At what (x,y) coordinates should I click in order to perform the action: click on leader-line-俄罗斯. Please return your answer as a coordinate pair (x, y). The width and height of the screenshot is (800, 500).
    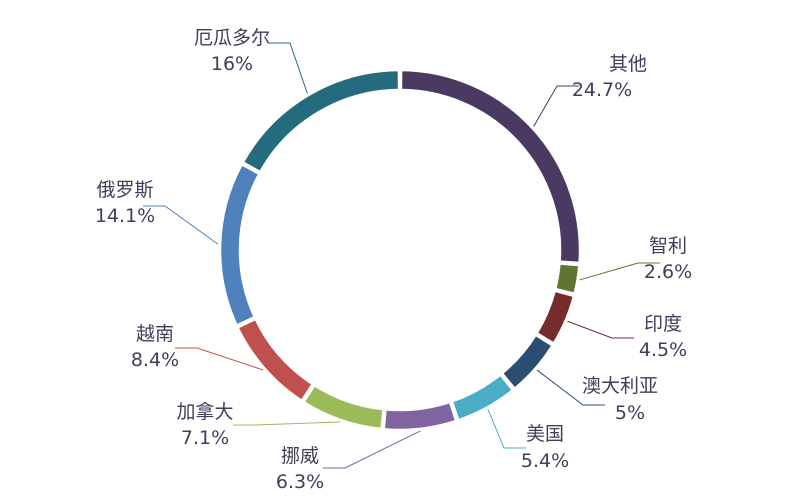
    Looking at the image, I should click on (181, 225).